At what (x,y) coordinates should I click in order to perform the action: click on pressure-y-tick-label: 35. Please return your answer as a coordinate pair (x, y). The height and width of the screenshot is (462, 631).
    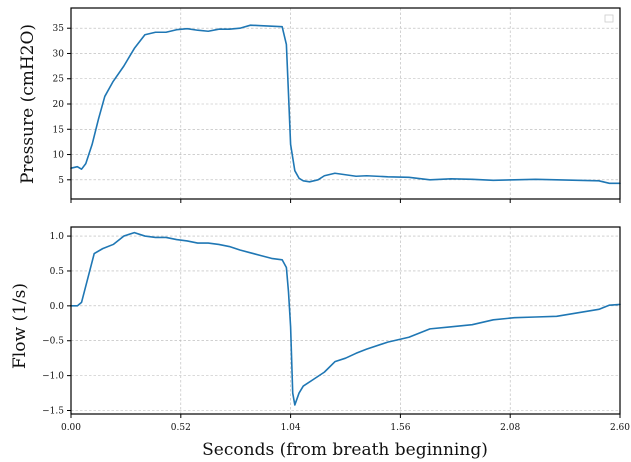
    Looking at the image, I should click on (59, 29).